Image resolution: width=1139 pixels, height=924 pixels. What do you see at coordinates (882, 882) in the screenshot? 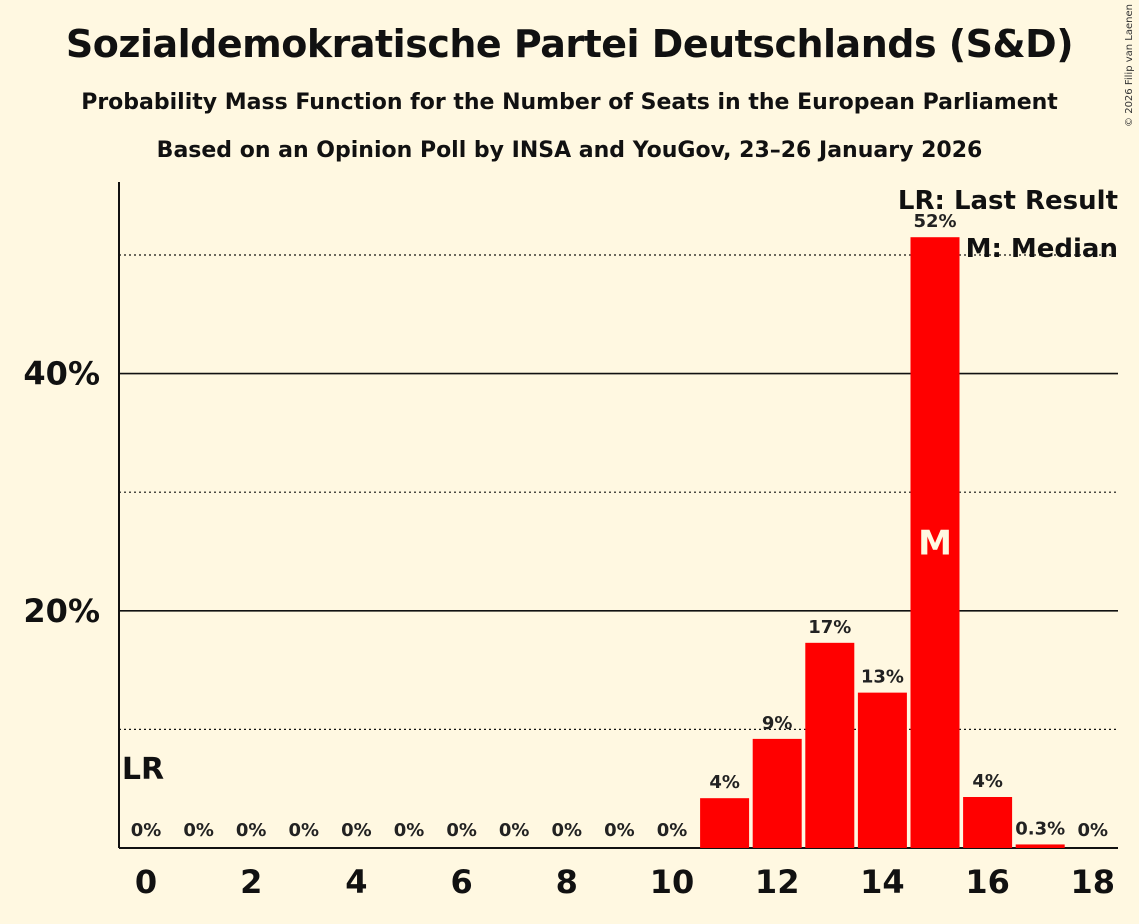
I see `x-tick-label: 14` at bounding box center [882, 882].